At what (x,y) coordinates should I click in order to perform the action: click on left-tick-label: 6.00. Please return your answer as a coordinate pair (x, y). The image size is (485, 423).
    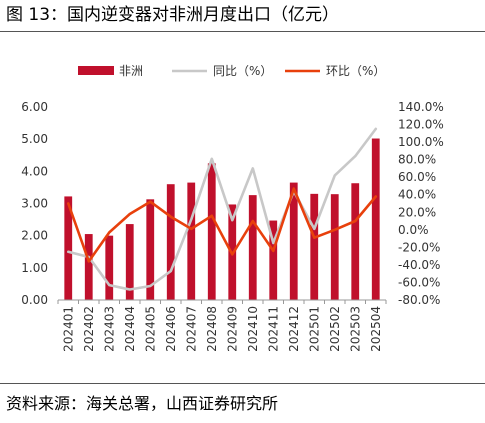
    Looking at the image, I should click on (34, 107).